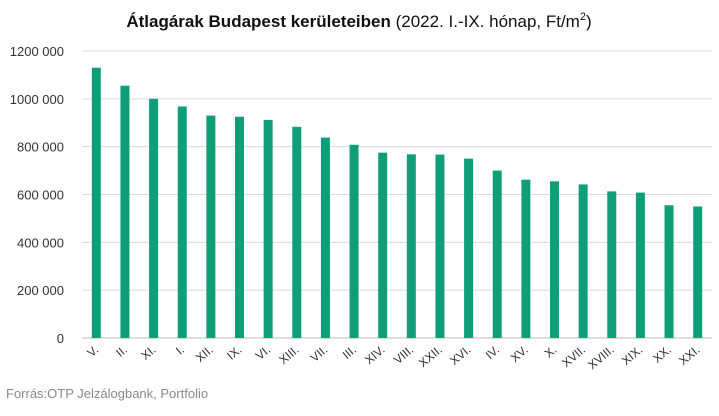  I want to click on x-tick-label: VII., so click(319, 354).